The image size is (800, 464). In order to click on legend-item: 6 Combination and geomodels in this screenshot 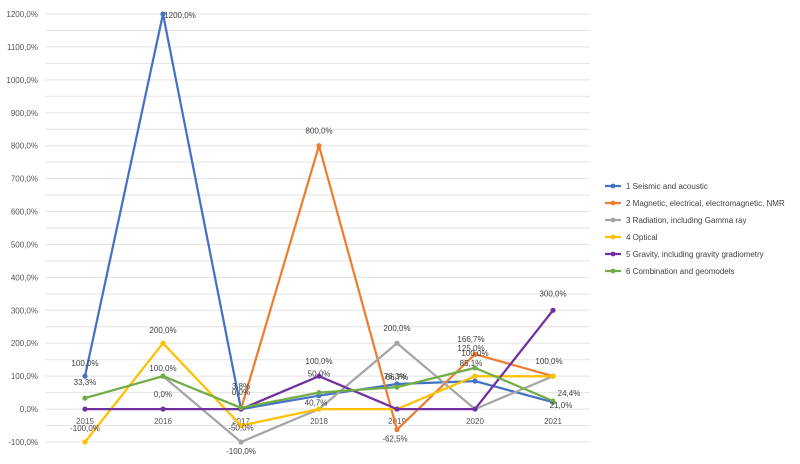, I will do `click(670, 271)`.